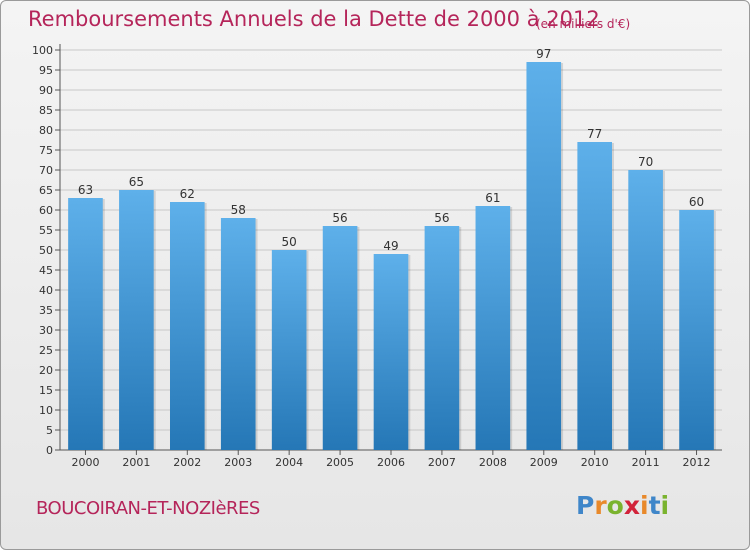 The height and width of the screenshot is (550, 750). Describe the element at coordinates (148, 508) in the screenshot. I see `commune-name: BOUCOIRAN-ET-NOZIèRES` at that location.